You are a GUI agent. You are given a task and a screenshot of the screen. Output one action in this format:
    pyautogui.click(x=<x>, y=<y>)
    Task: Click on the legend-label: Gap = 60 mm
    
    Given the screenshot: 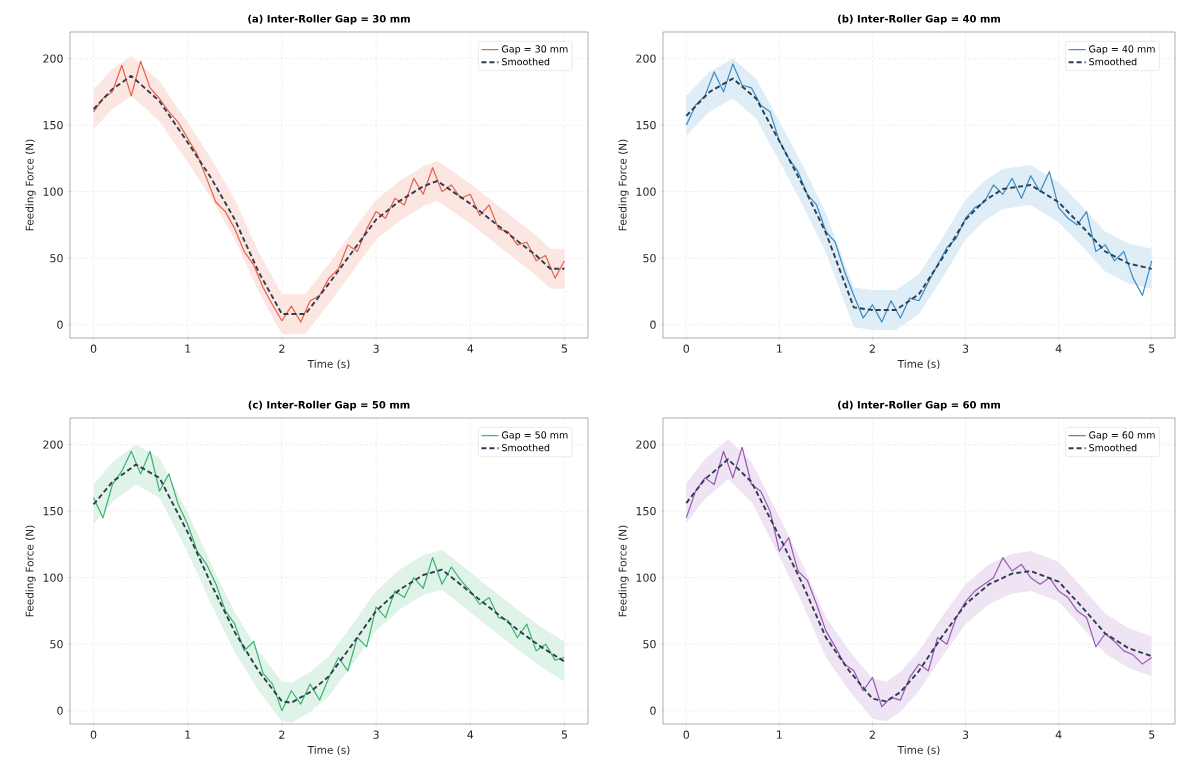 What is the action you would take?
    pyautogui.click(x=1122, y=436)
    